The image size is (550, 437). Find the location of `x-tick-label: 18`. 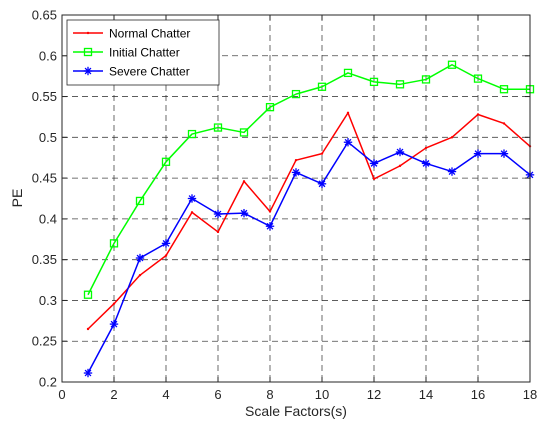

x-tick-label: 18 is located at coordinates (530, 394).